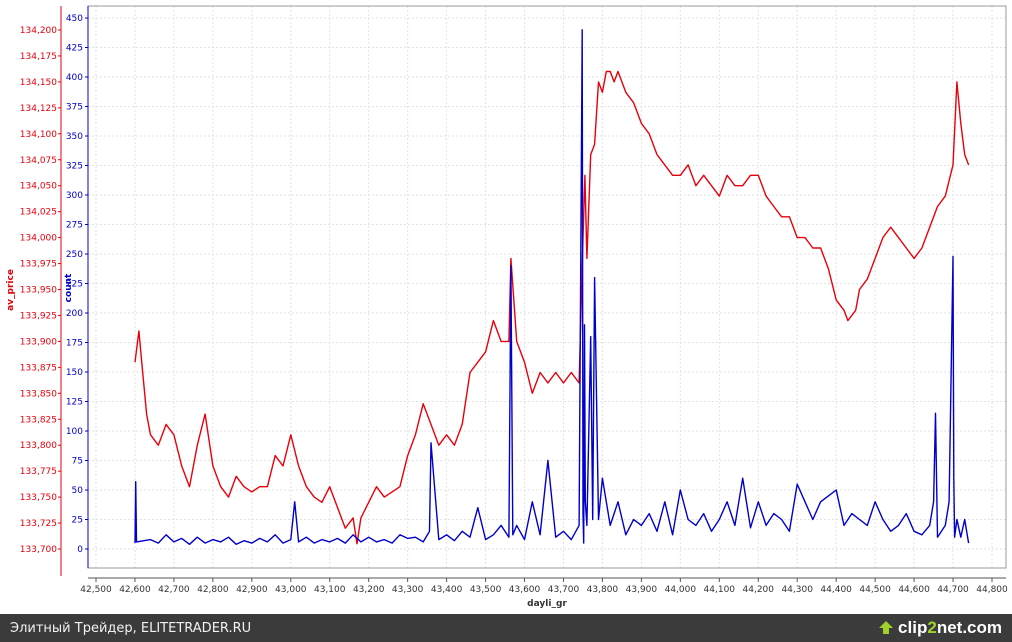  I want to click on price-tick-label: 133,725, so click(38, 524).